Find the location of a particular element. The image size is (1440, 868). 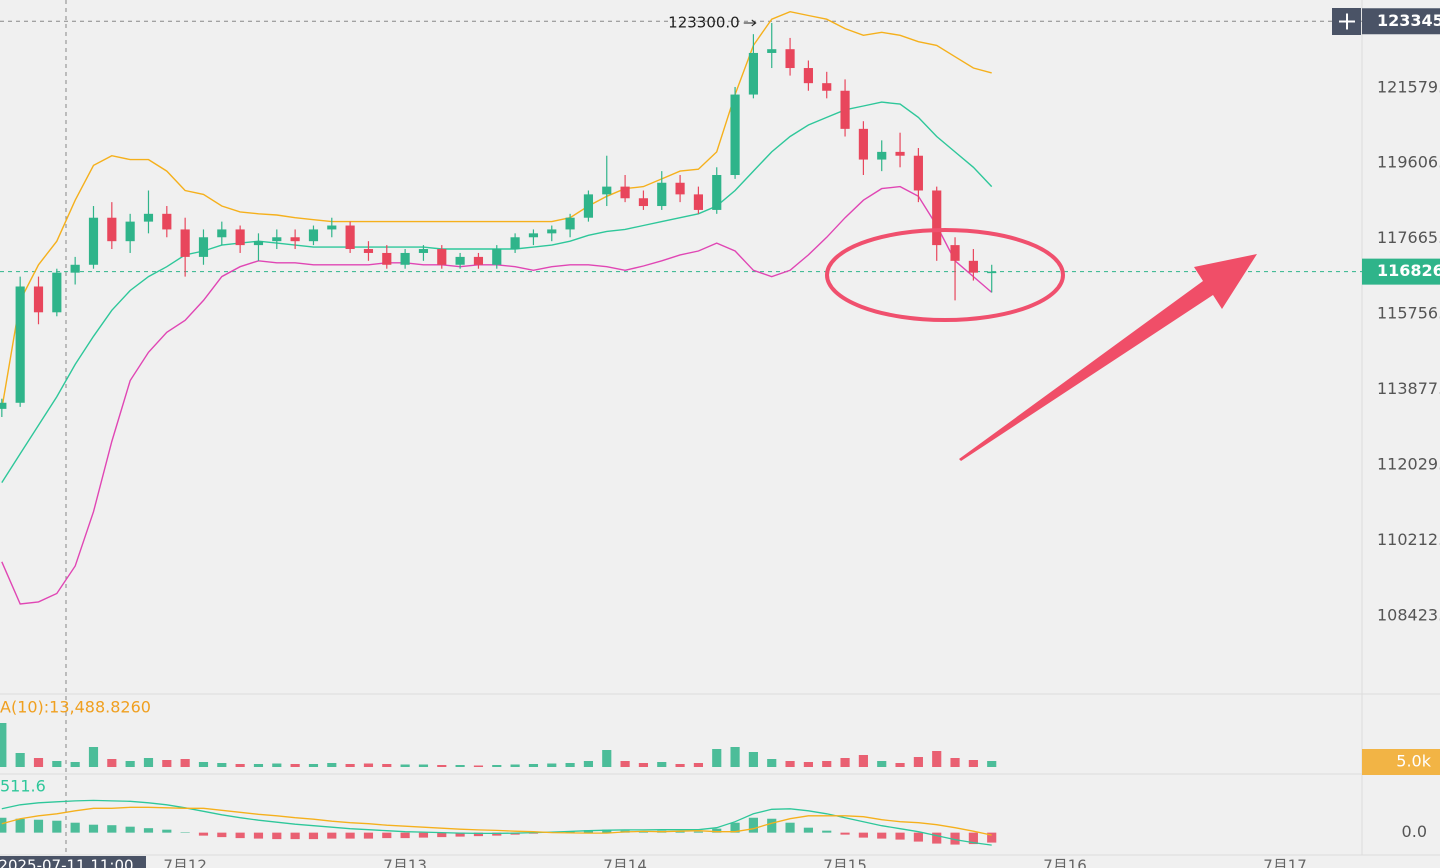

macd-zero-label: 0.0 is located at coordinates (1414, 831).